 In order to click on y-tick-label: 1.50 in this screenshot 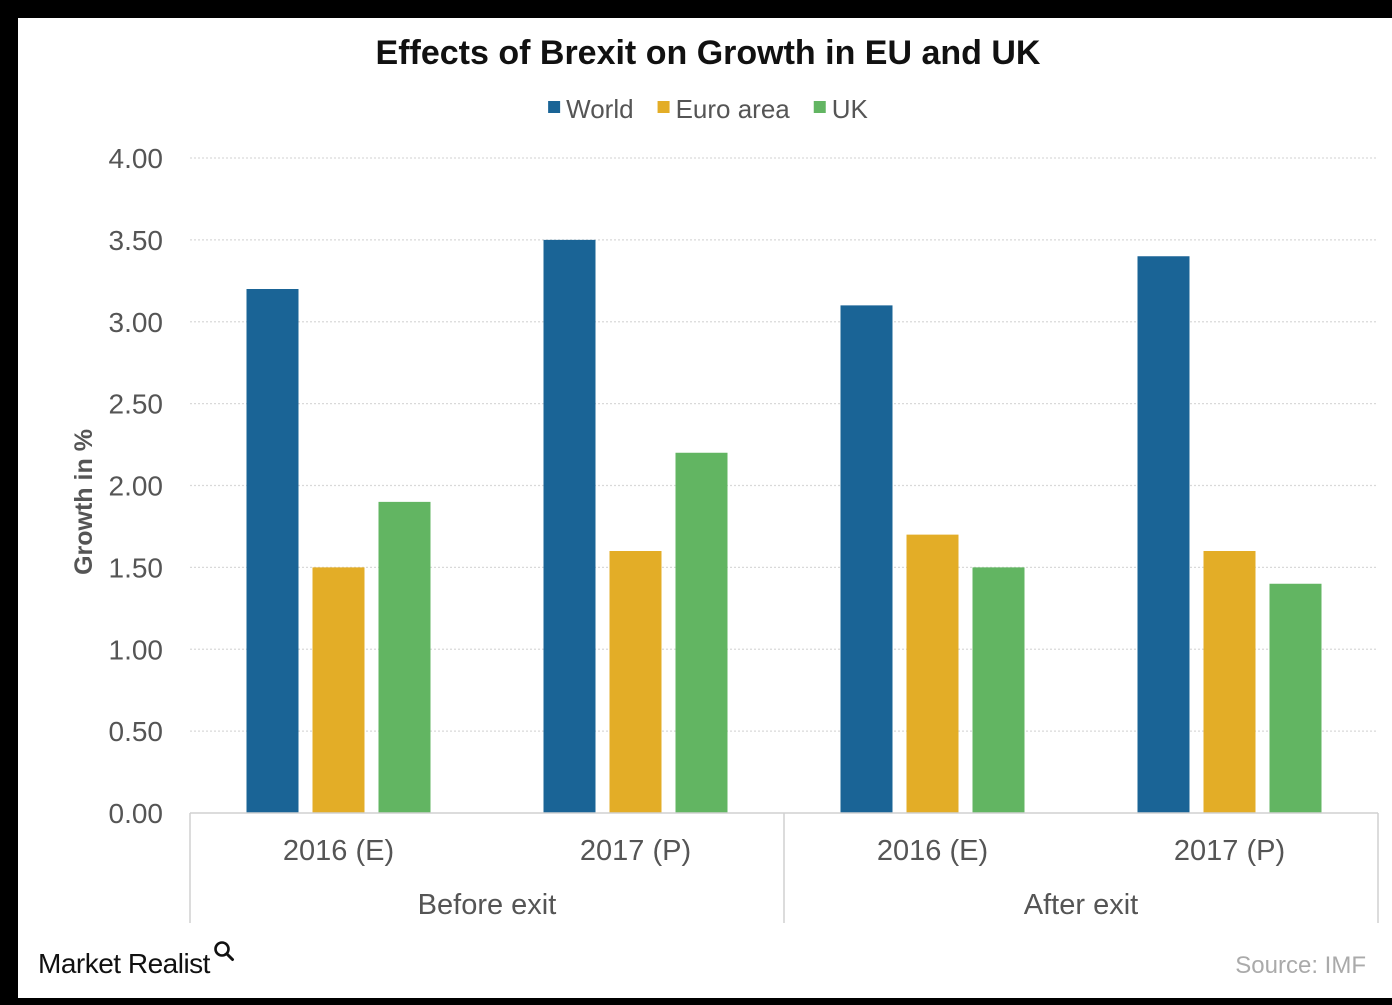, I will do `click(136, 567)`.